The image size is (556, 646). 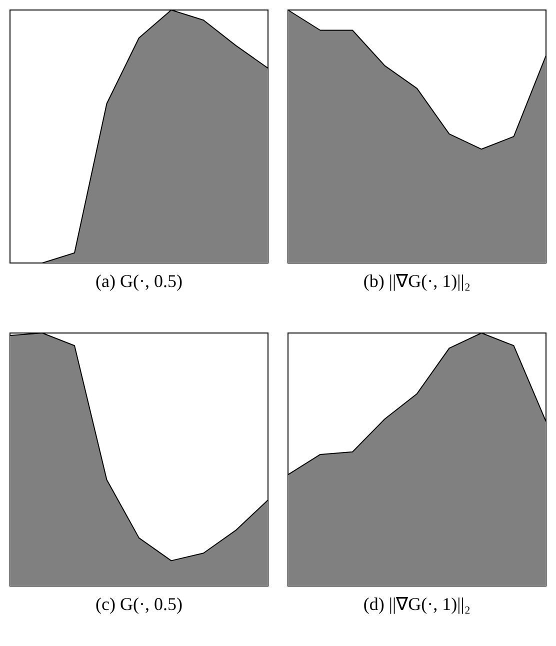 What do you see at coordinates (417, 281) in the screenshot?
I see `text: (b) ||∇G(·, 1)||₂` at bounding box center [417, 281].